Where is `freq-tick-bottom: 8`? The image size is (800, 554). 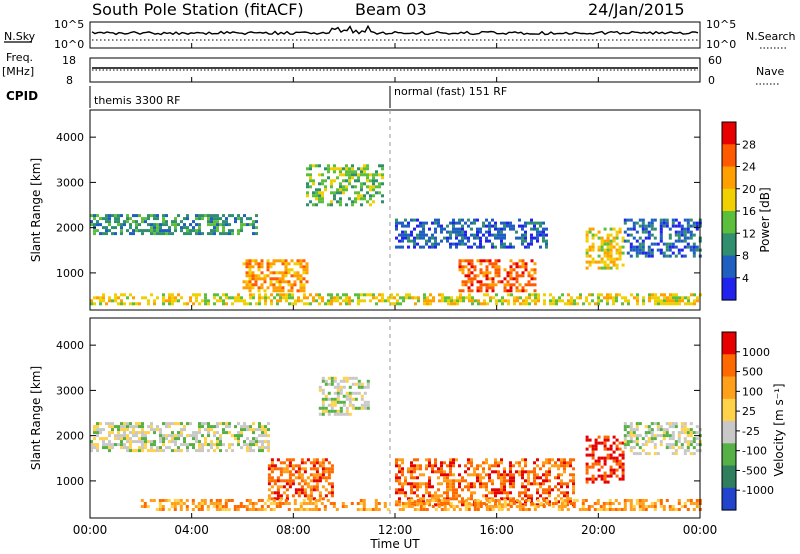
freq-tick-bottom: 8 is located at coordinates (69, 80).